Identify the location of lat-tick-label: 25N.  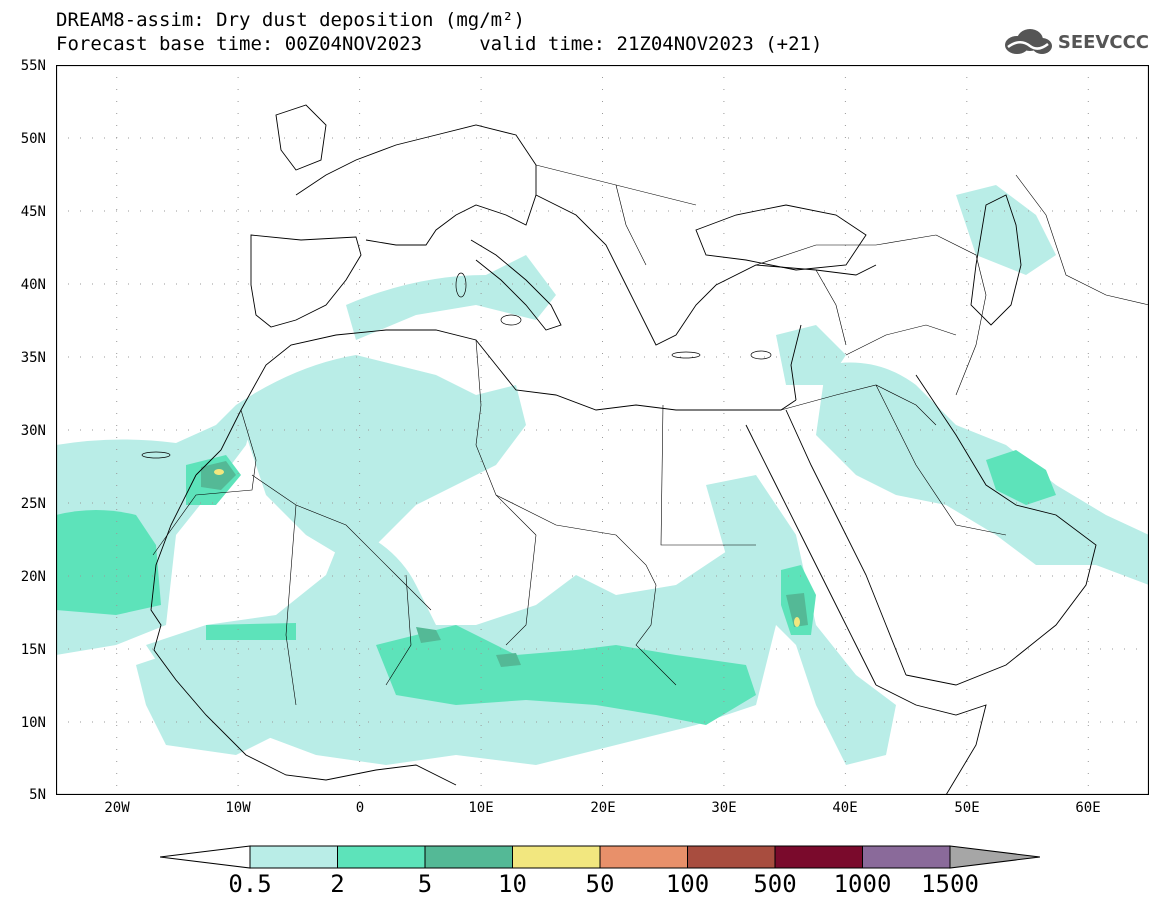
(33, 504).